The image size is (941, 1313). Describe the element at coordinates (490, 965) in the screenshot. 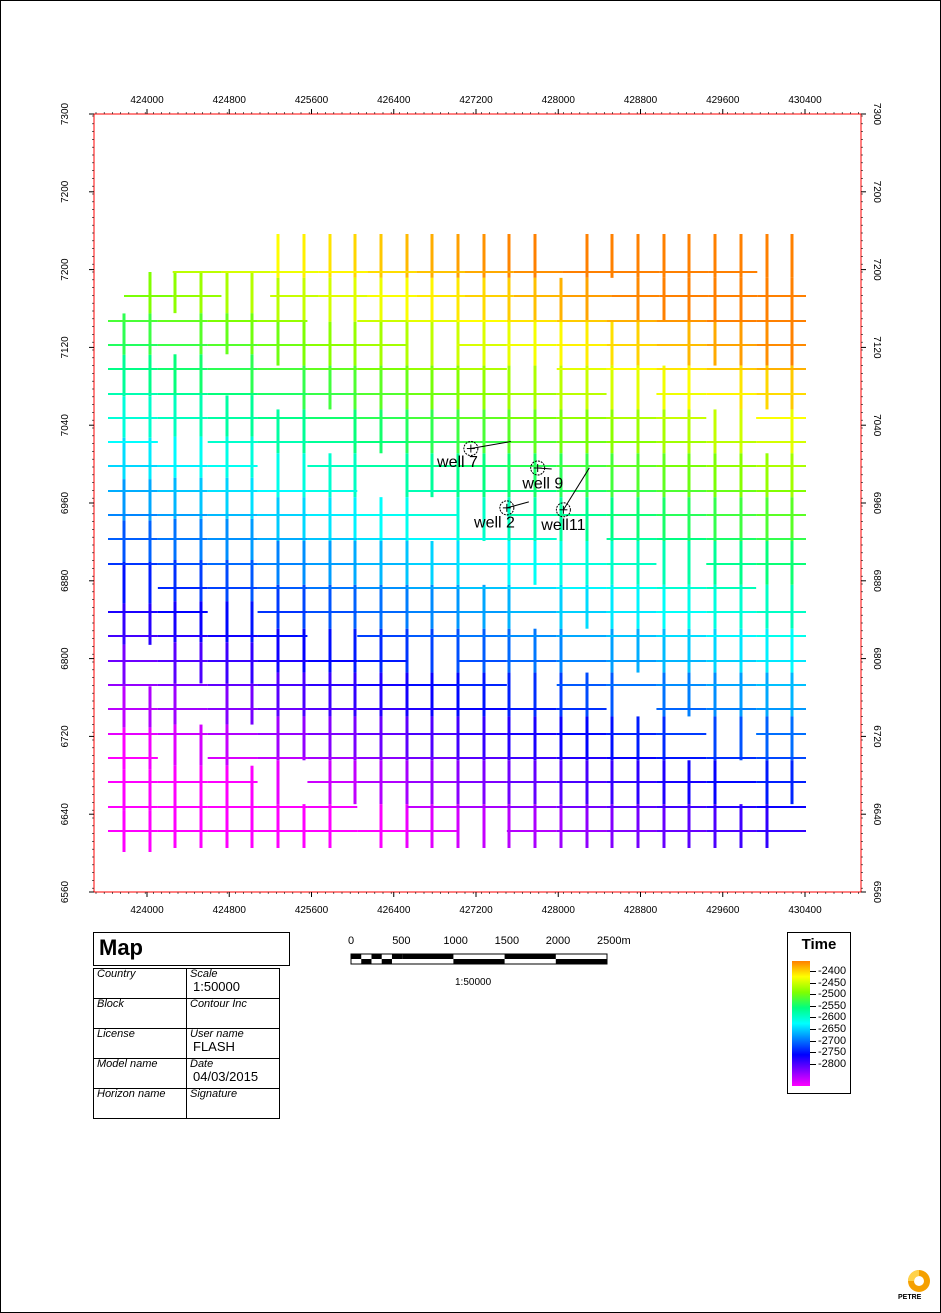

I see `scale-bar: 0 500 1000 1500 2000 2500m 1:50000` at that location.